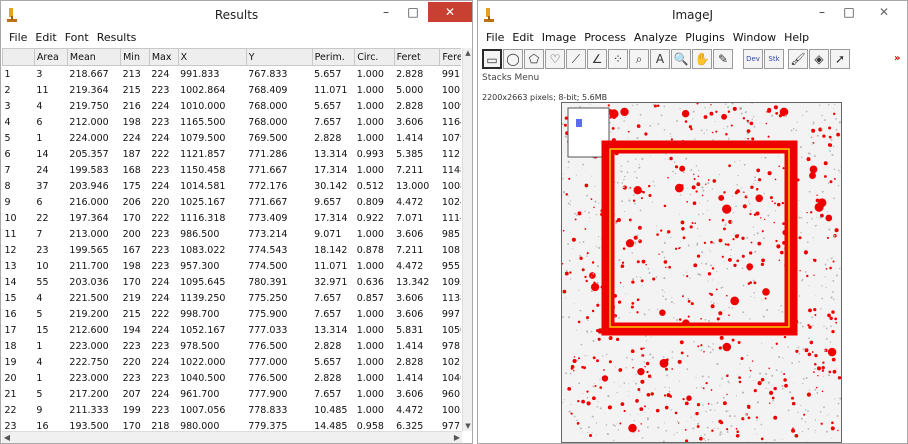  I want to click on stacks-menu: Stk, so click(774, 59).